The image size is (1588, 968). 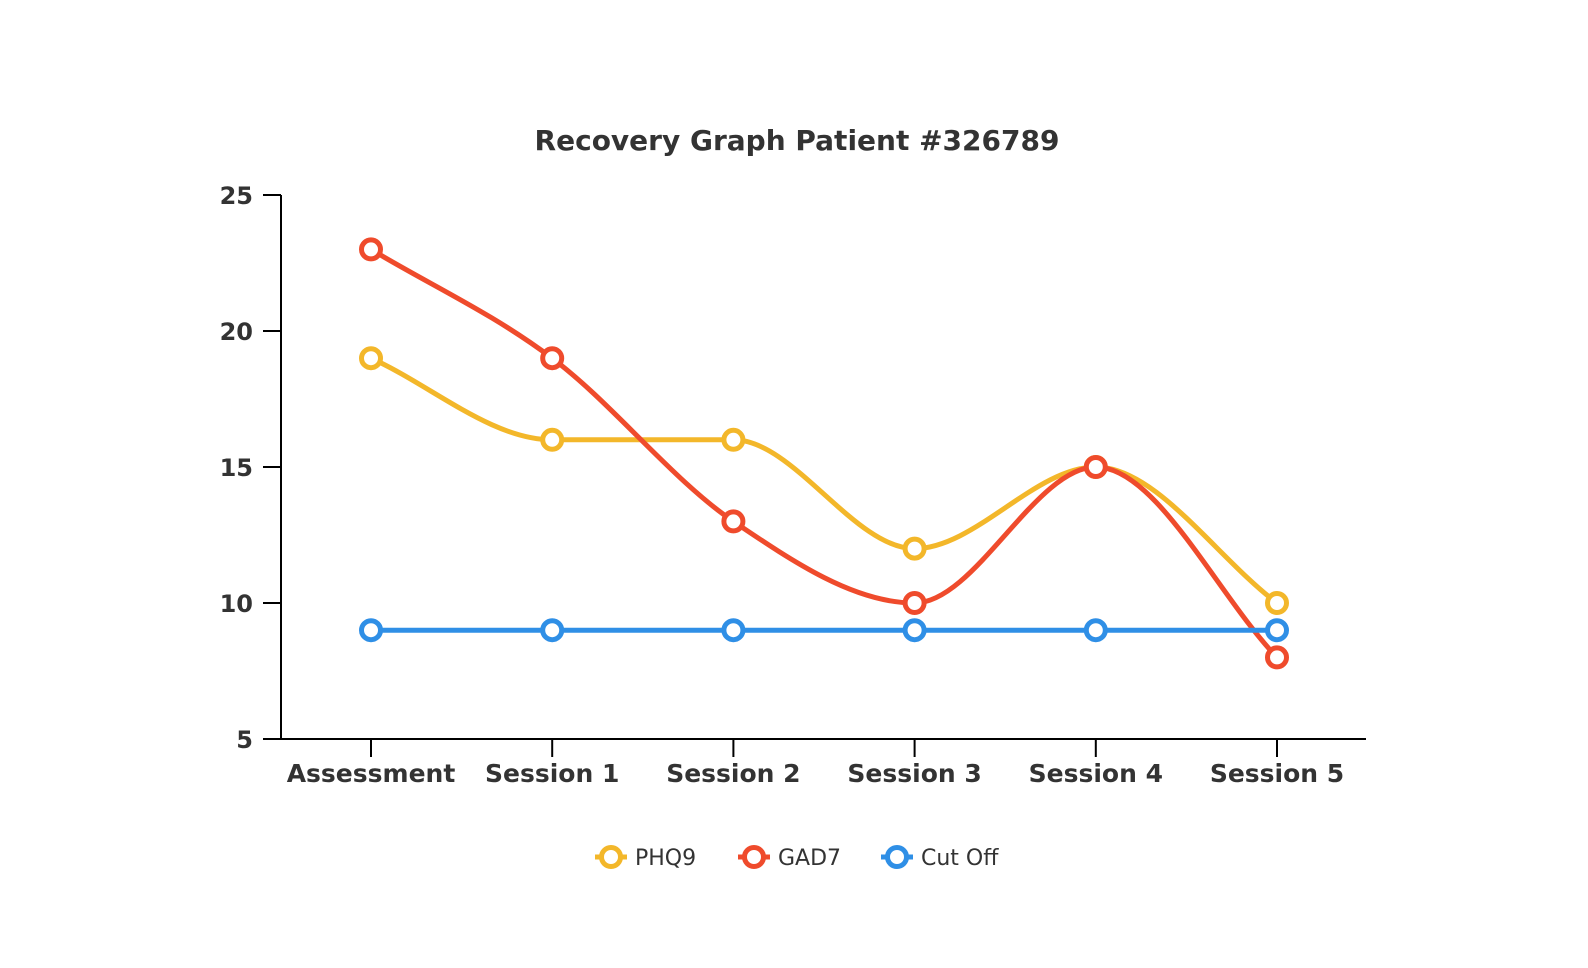 I want to click on series-line, so click(x=824, y=480).